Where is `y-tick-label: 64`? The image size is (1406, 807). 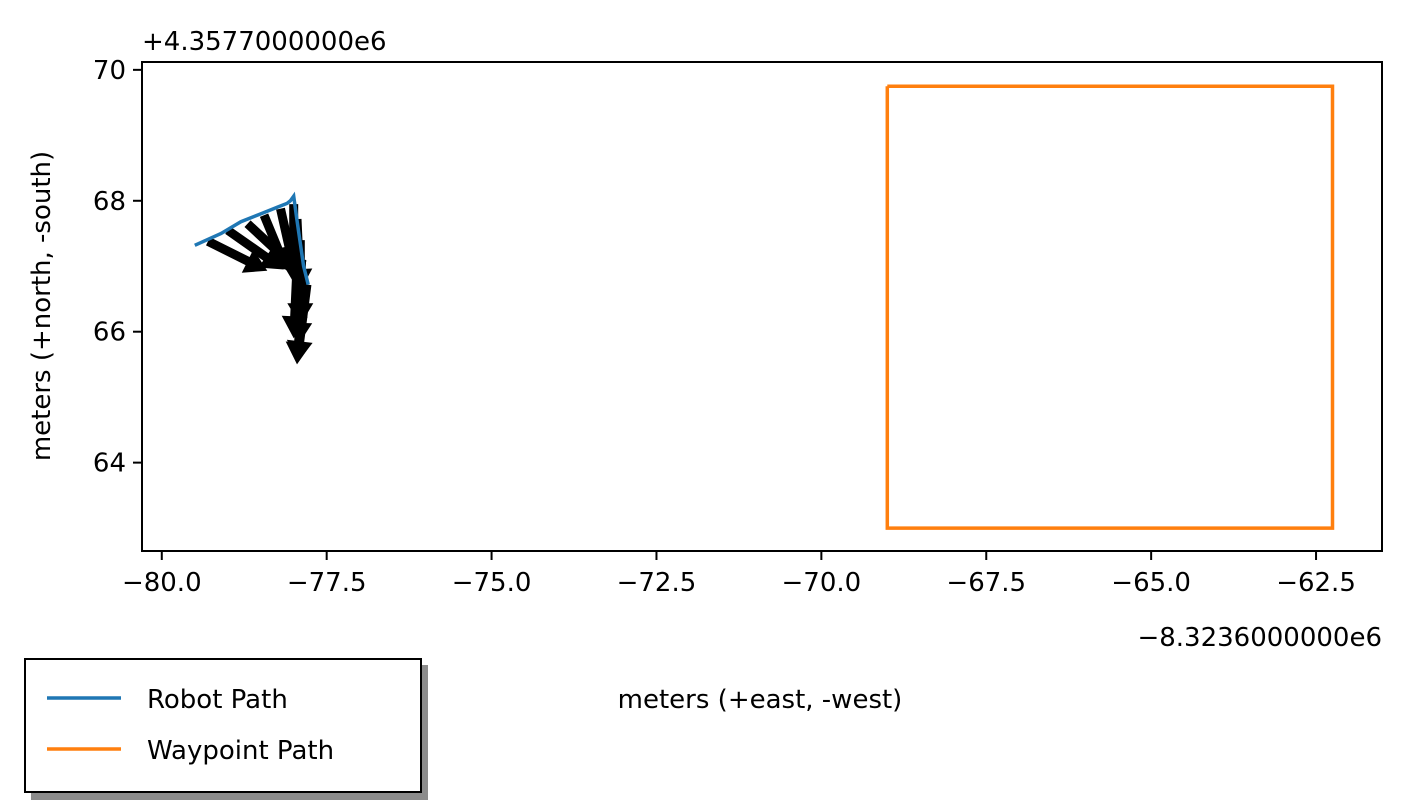
y-tick-label: 64 is located at coordinates (109, 464).